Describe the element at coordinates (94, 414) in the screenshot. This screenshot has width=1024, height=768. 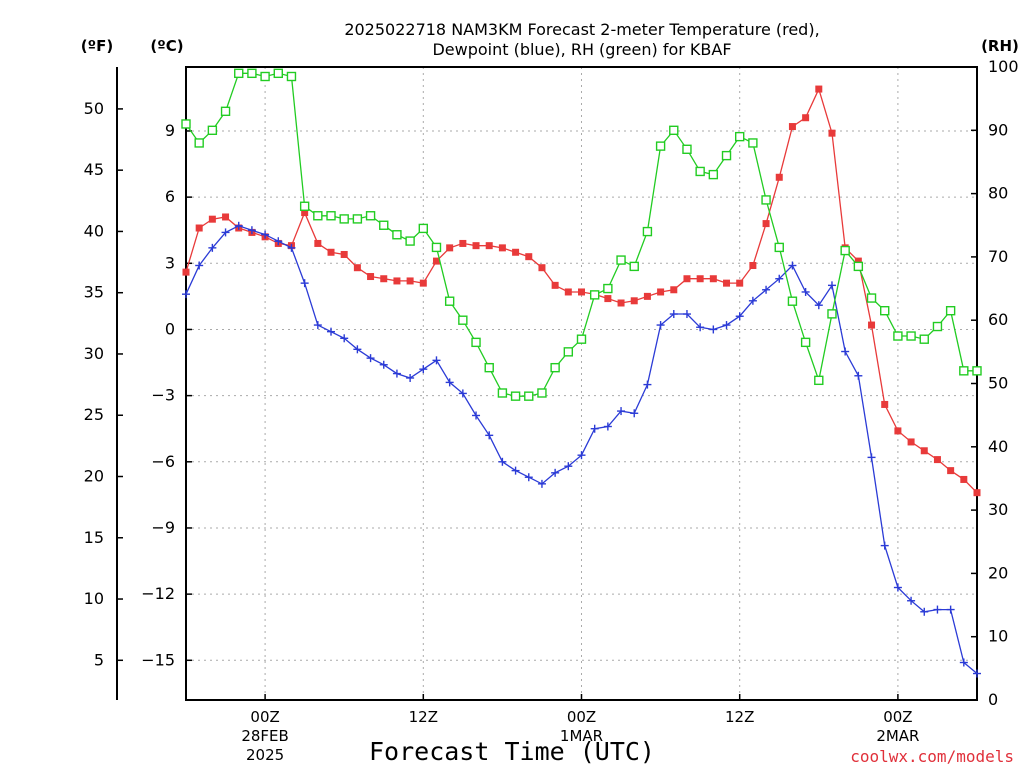
I see `fahrenheit-tick-label: 25` at that location.